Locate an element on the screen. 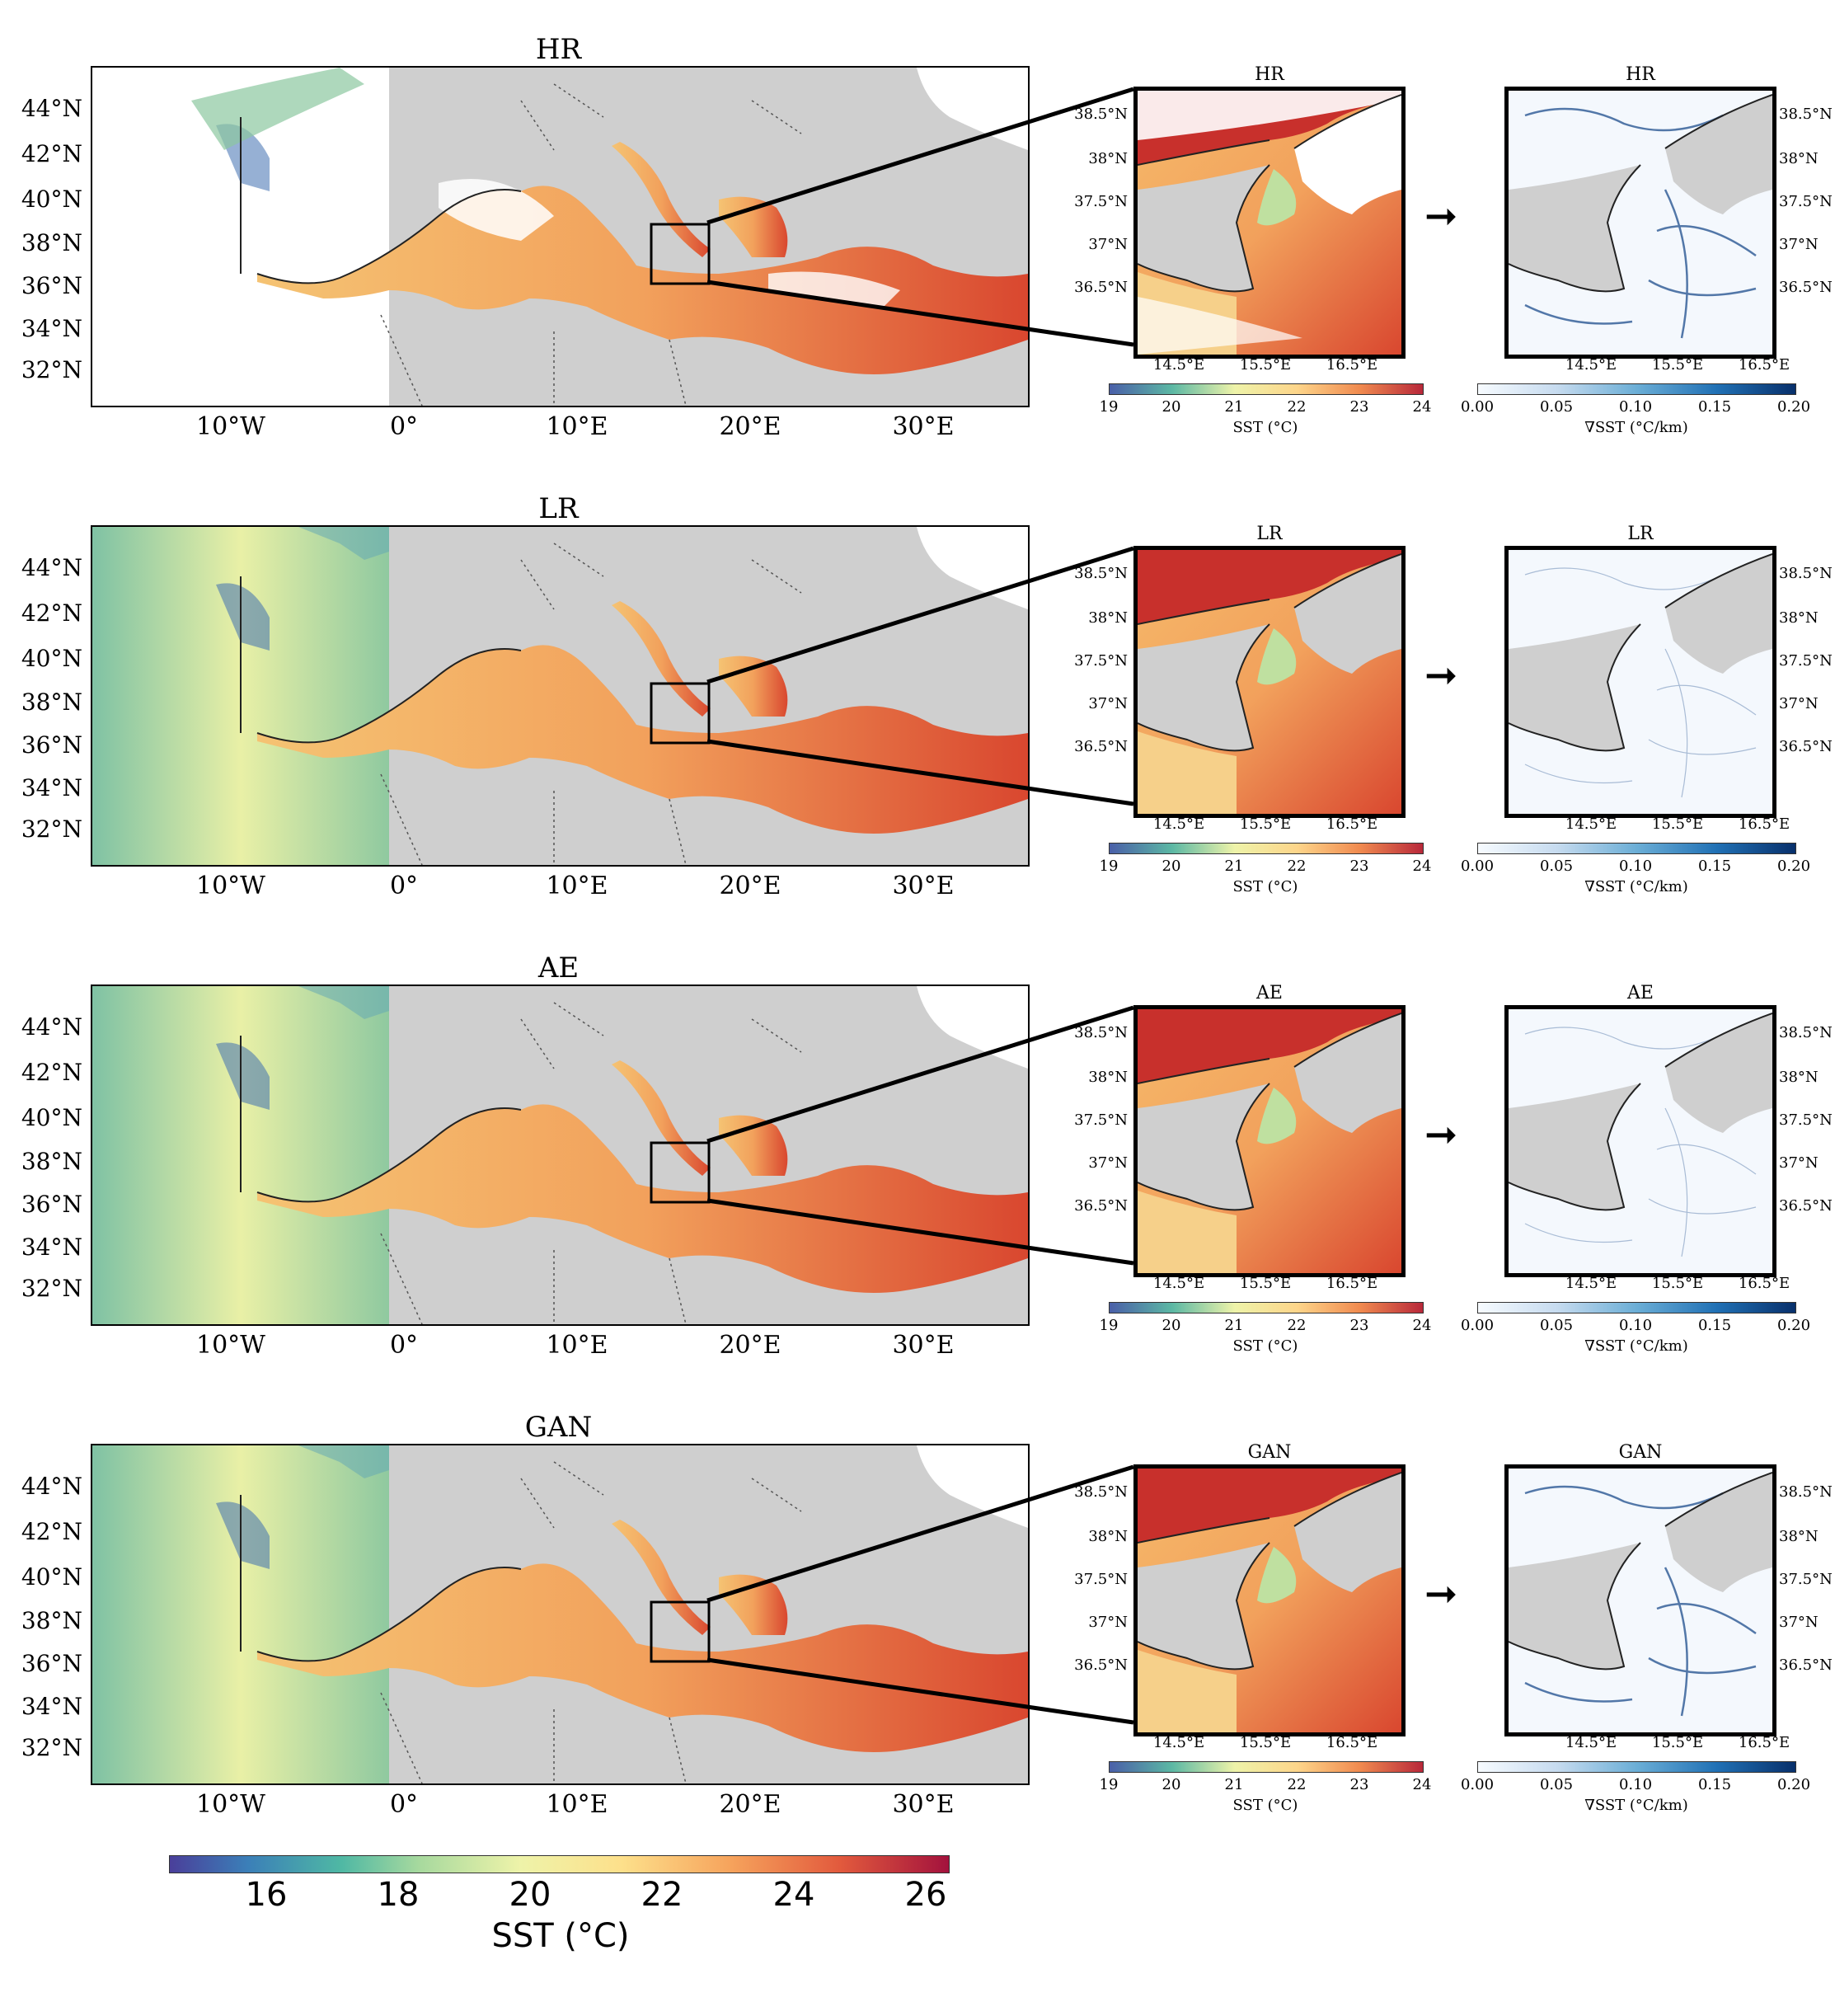 The width and height of the screenshot is (1835, 2016). main-map-title: LR is located at coordinates (558, 509).